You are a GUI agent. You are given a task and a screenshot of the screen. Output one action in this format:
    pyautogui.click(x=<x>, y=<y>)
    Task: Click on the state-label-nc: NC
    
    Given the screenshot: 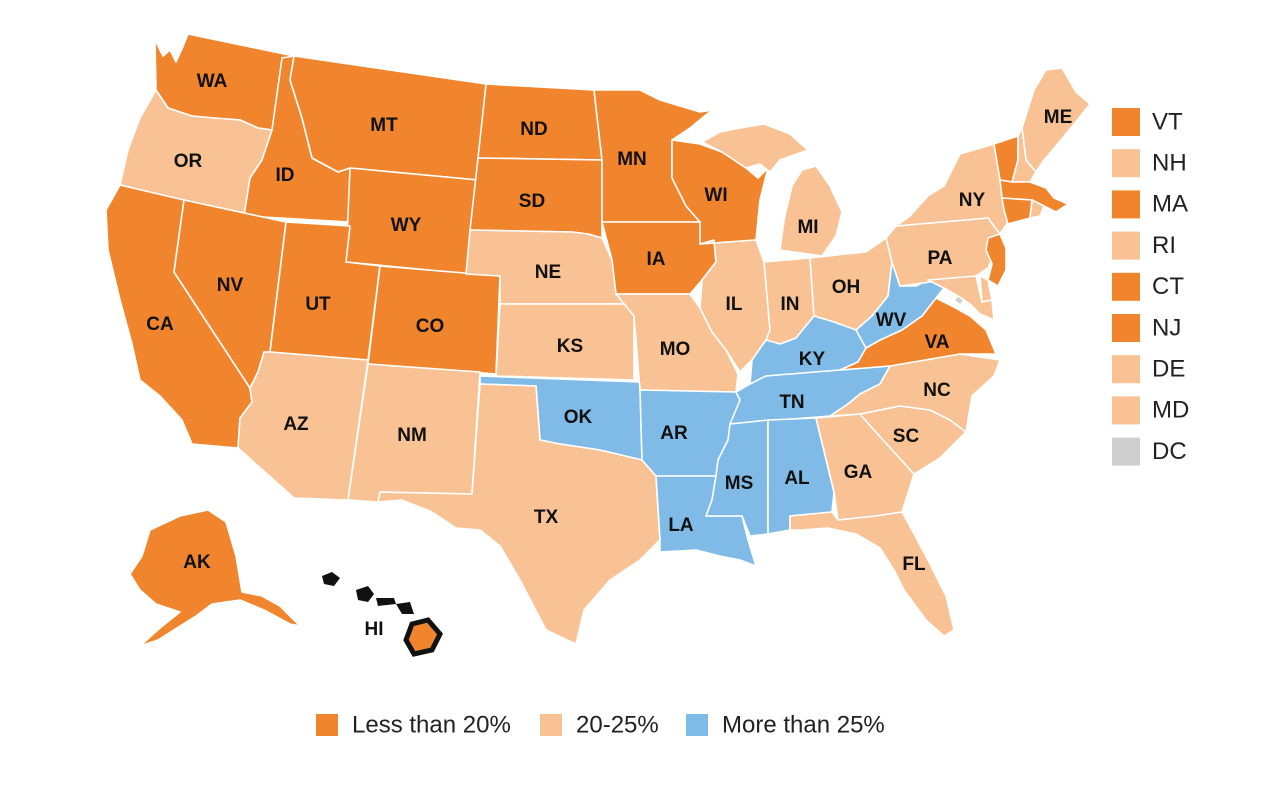 What is the action you would take?
    pyautogui.click(x=937, y=390)
    